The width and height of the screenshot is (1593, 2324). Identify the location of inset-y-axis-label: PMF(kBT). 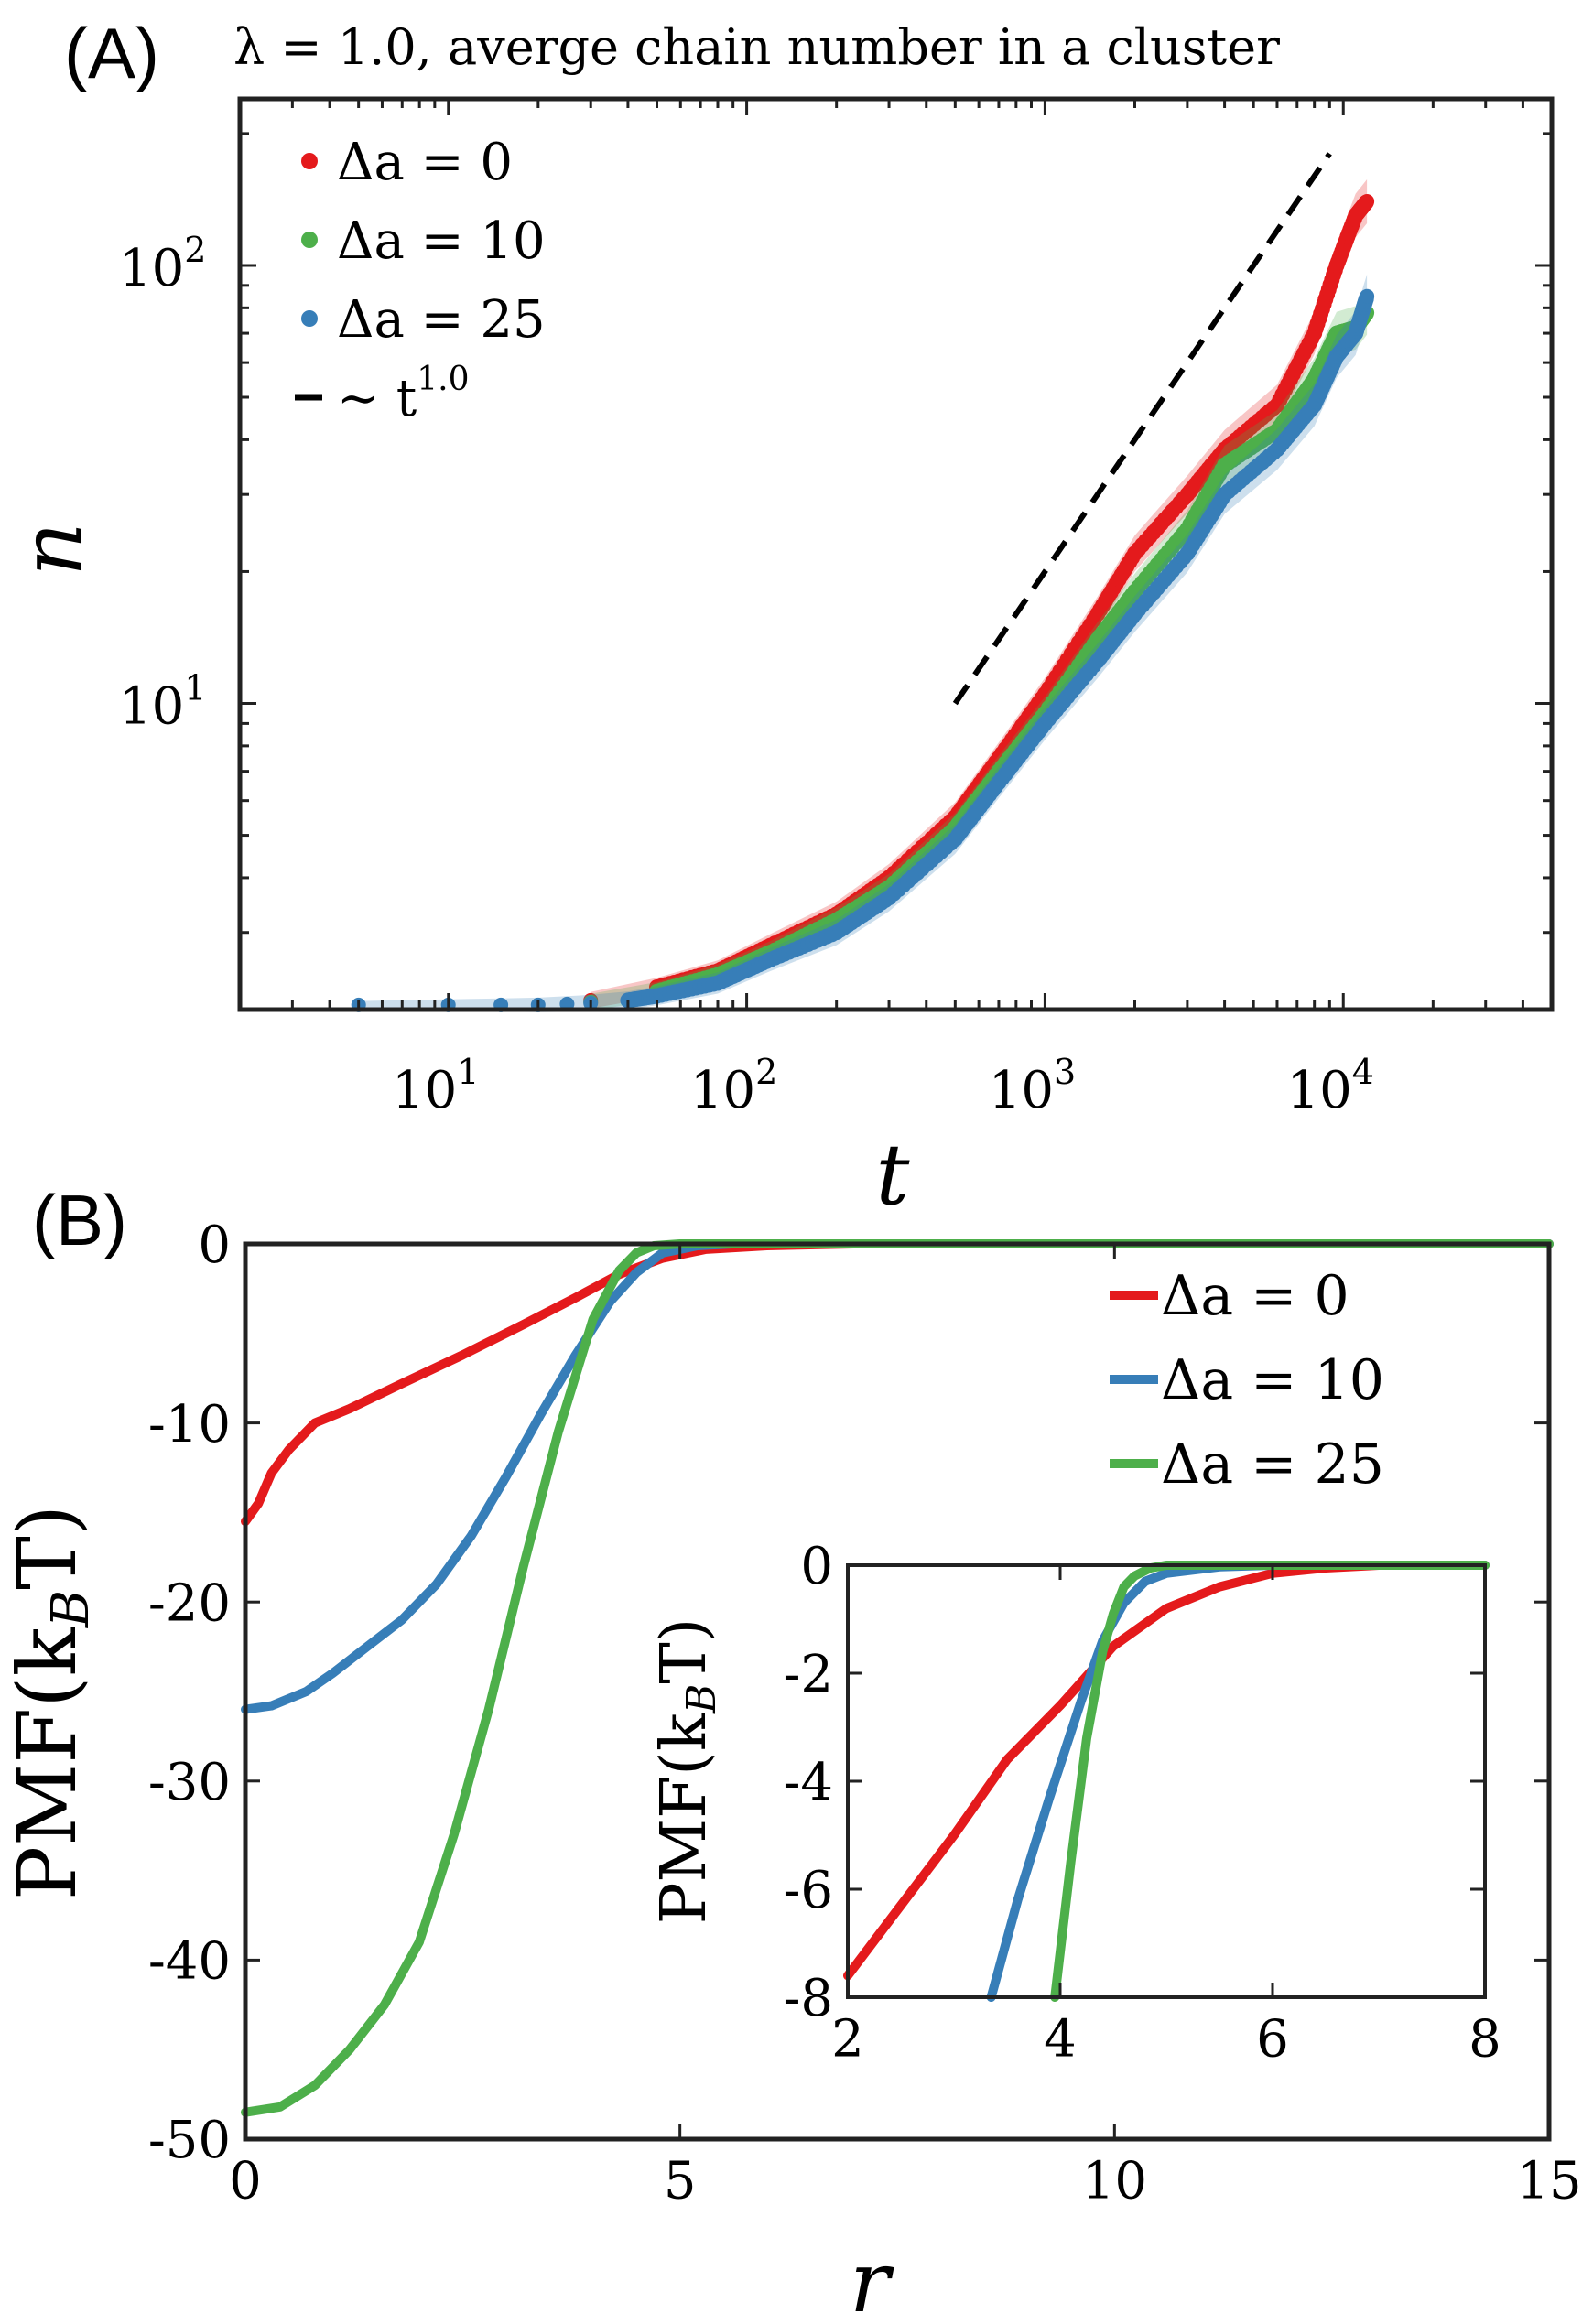
(686, 1771).